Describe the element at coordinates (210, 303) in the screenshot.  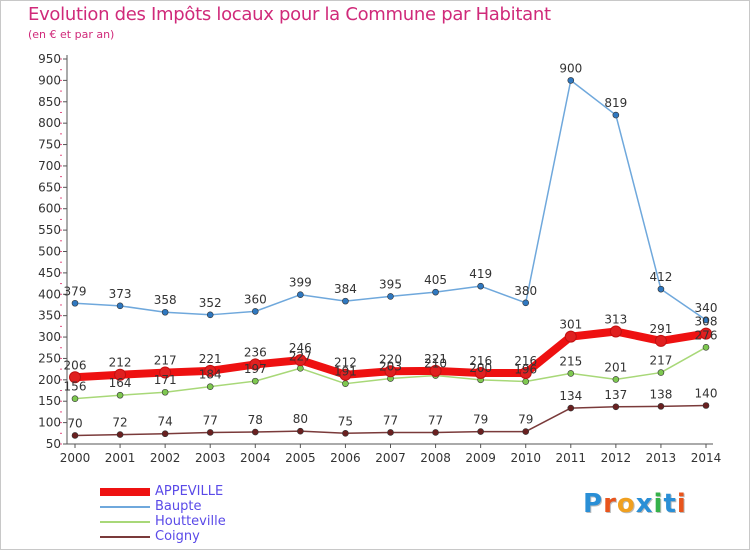
I see `data-label: 352` at that location.